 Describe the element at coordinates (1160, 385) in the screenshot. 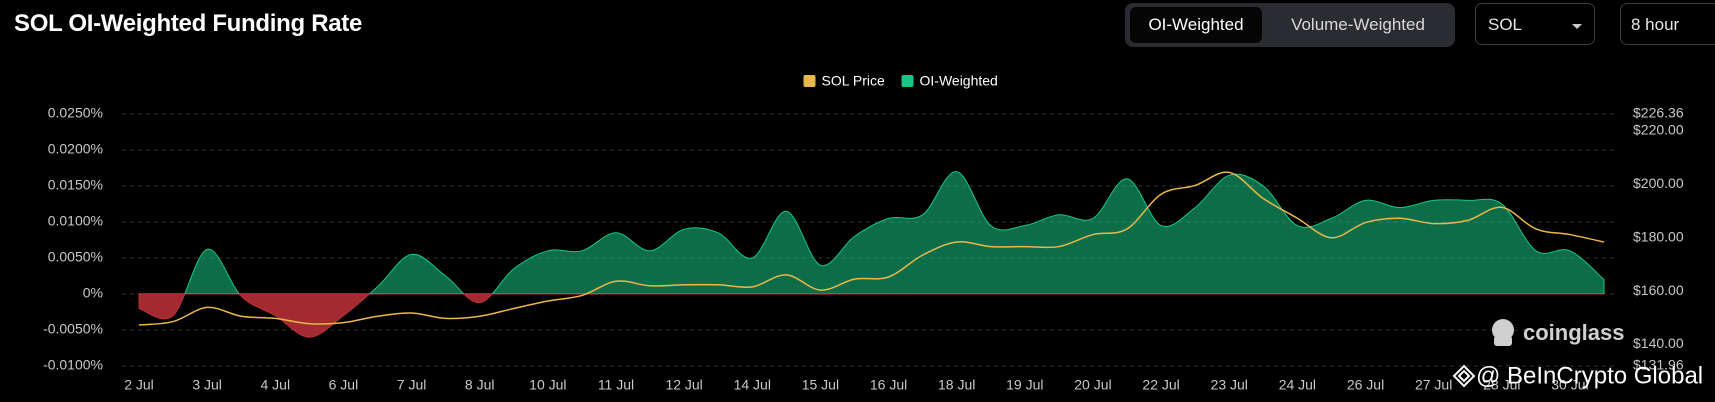

I see `x-tick-label: 22 Jul` at that location.